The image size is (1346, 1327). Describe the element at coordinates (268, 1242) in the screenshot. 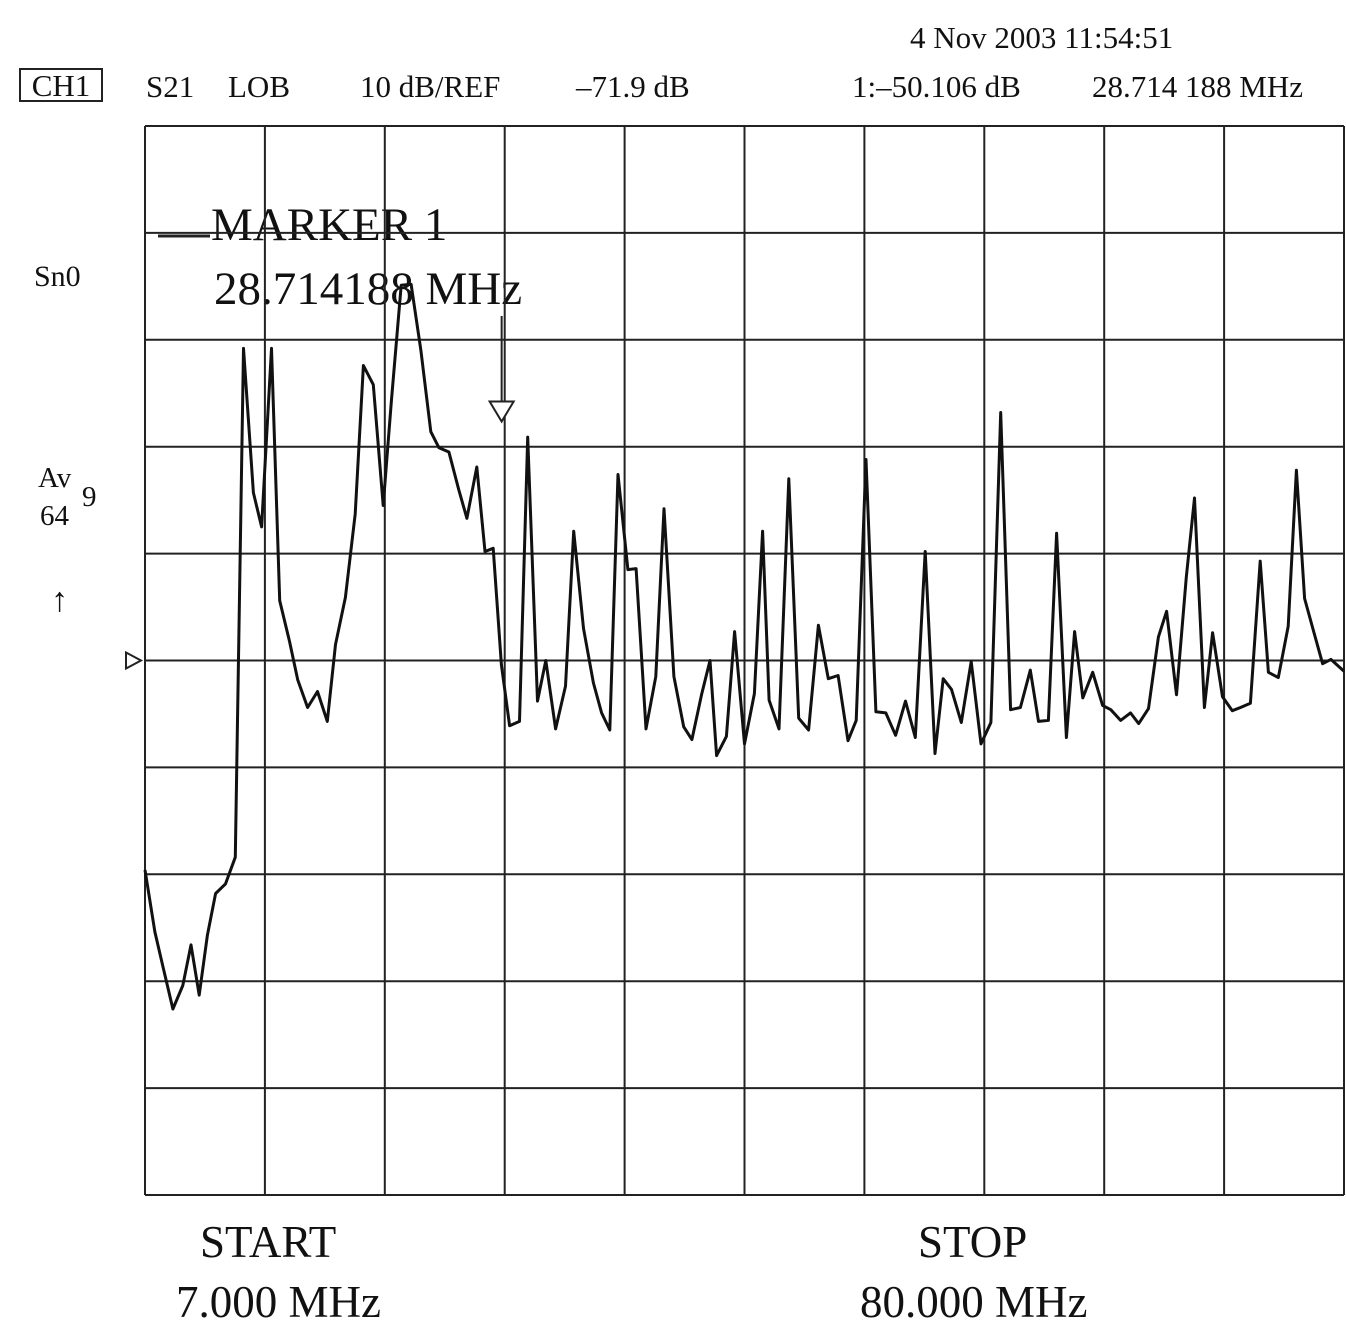

I see `start-label: START` at that location.